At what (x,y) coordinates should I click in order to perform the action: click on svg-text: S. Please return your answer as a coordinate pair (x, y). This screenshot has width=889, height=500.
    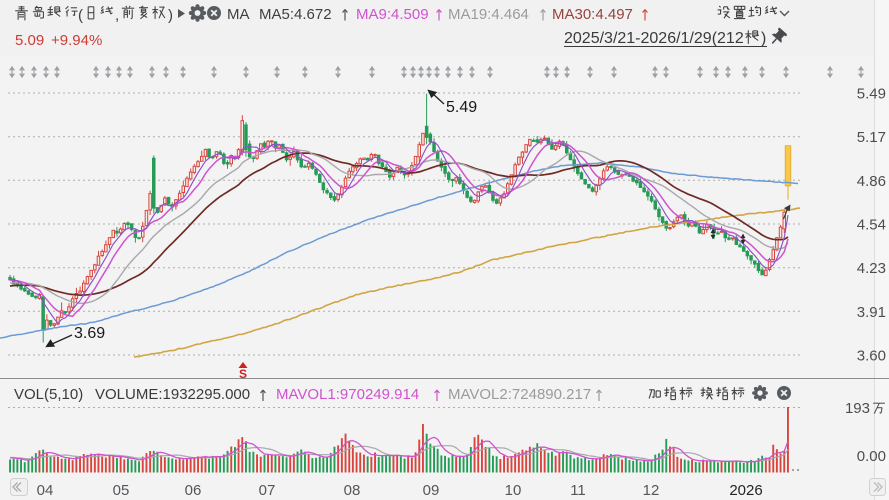
    Looking at the image, I should click on (243, 374).